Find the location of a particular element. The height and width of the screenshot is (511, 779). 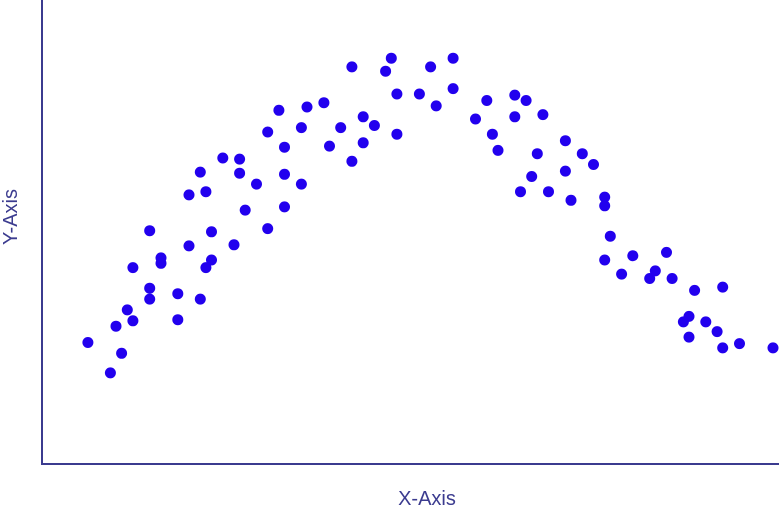

x-axis-title: X-Axis is located at coordinates (427, 499).